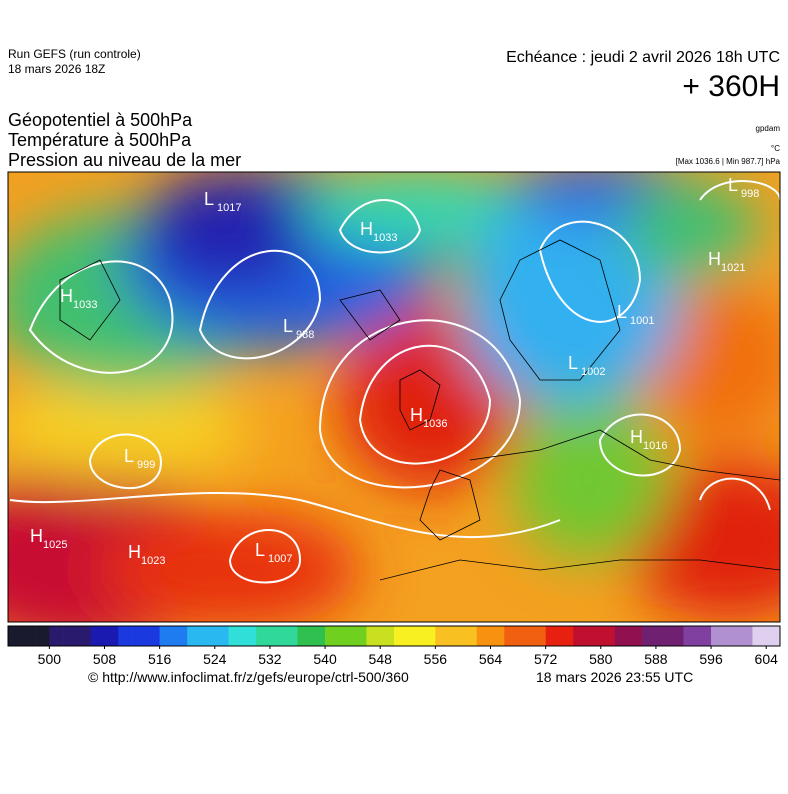 The width and height of the screenshot is (788, 794). Describe the element at coordinates (775, 148) in the screenshot. I see `unit-celsius: °C` at that location.